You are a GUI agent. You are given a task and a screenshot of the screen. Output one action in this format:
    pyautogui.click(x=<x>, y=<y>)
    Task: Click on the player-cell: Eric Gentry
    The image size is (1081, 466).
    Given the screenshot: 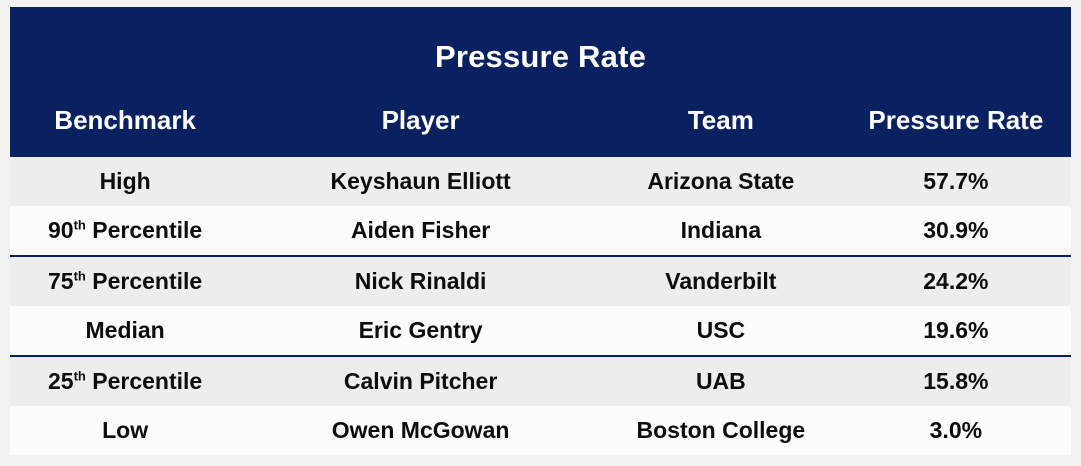 What is the action you would take?
    pyautogui.click(x=420, y=330)
    